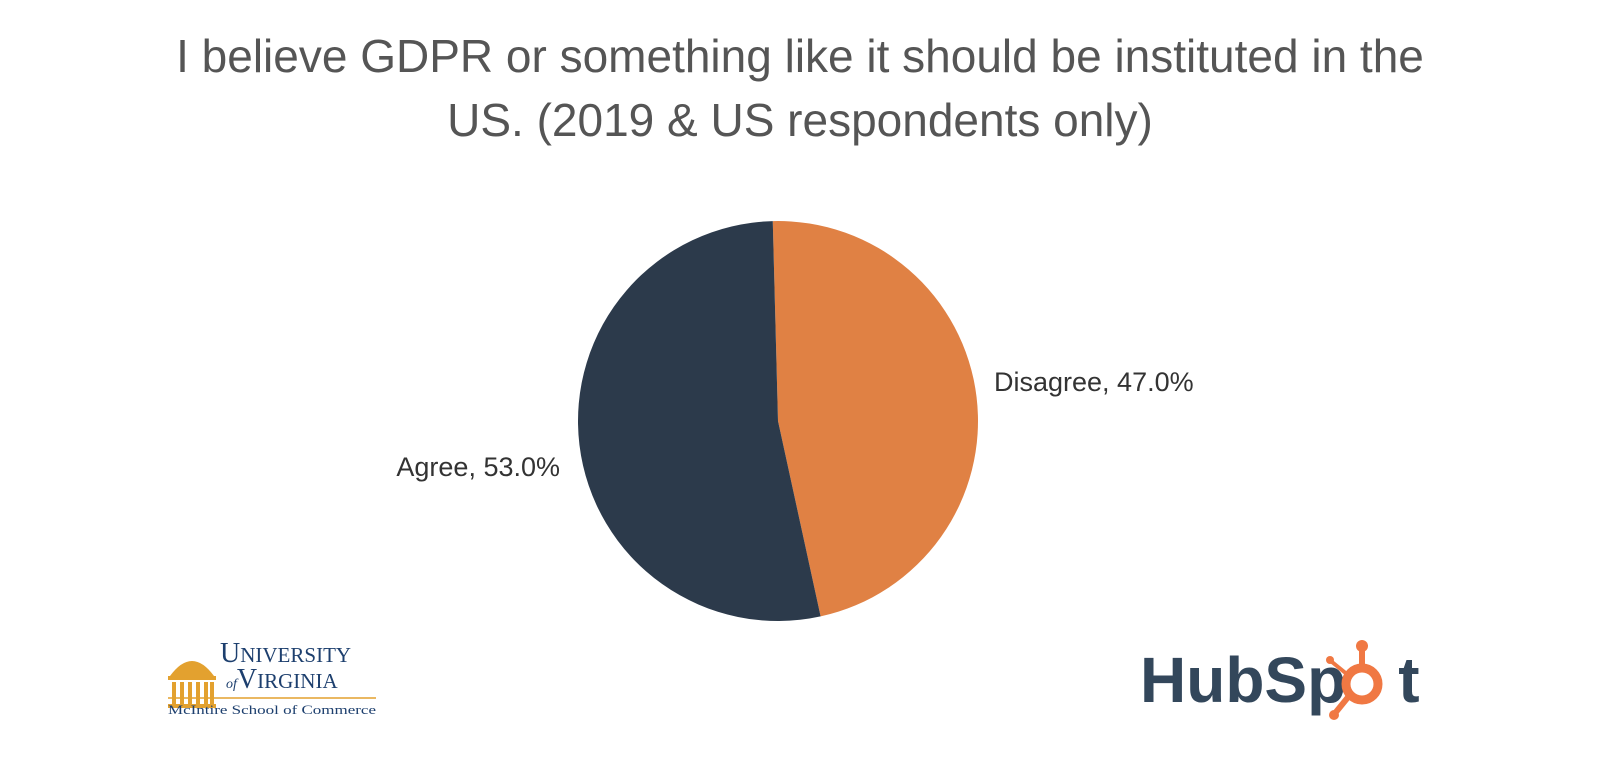 The width and height of the screenshot is (1600, 767). What do you see at coordinates (1354, 680) in the screenshot?
I see `hubspot-sprocket-icon` at bounding box center [1354, 680].